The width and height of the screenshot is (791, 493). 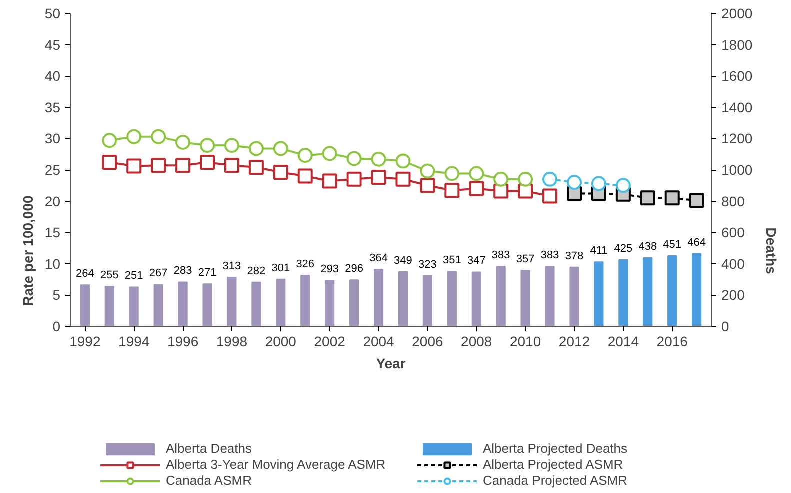 What do you see at coordinates (52, 264) in the screenshot?
I see `y-tick-label: 10` at bounding box center [52, 264].